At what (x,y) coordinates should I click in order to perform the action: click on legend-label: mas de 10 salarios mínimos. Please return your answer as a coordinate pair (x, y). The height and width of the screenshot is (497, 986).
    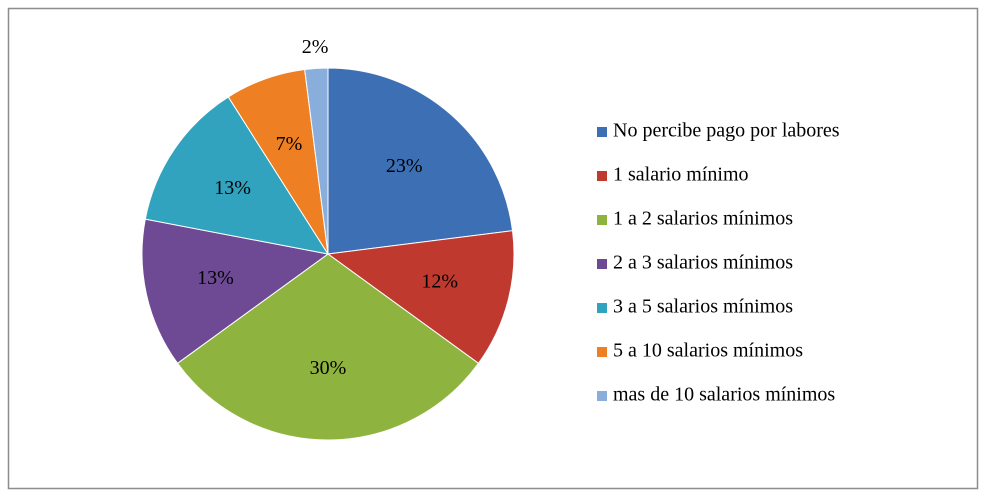
    Looking at the image, I should click on (724, 395).